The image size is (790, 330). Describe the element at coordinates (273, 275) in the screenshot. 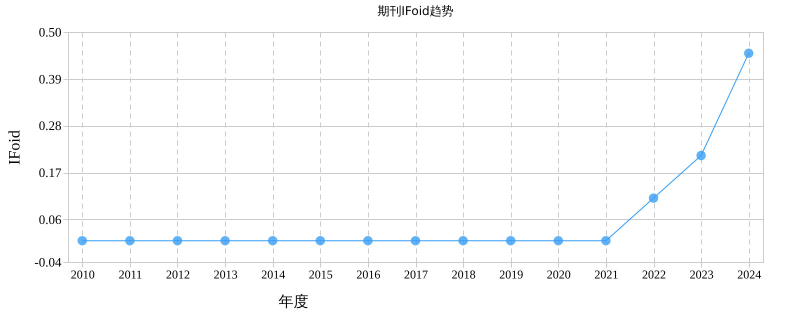

I see `x-tick-label: 2014` at that location.